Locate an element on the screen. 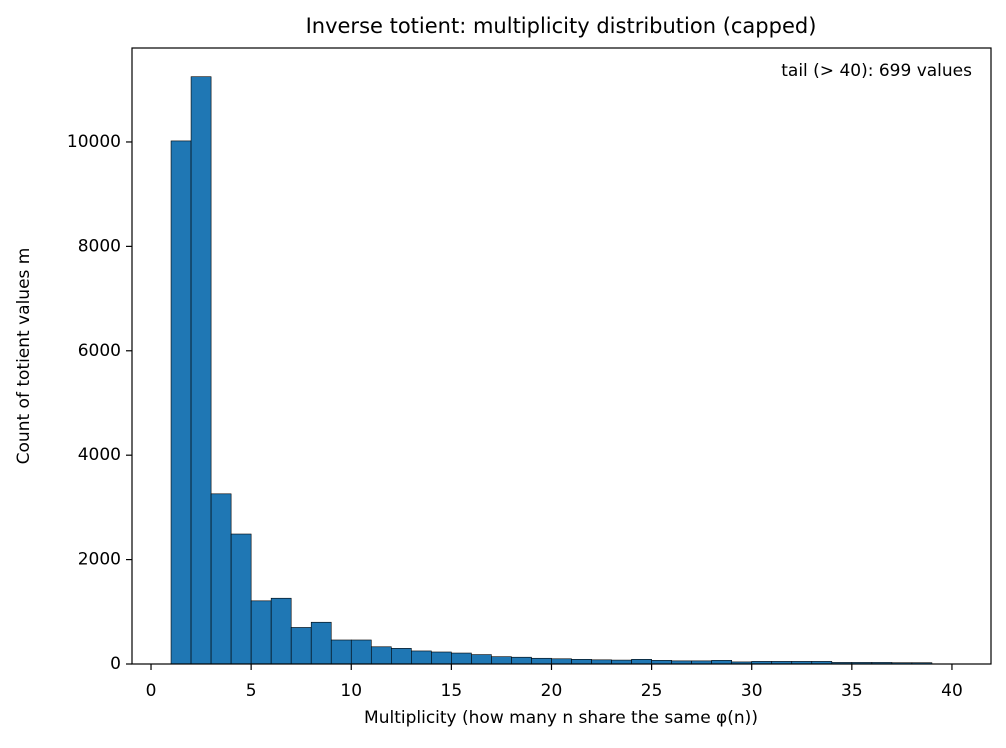  x-tick-label: 35 is located at coordinates (852, 691).